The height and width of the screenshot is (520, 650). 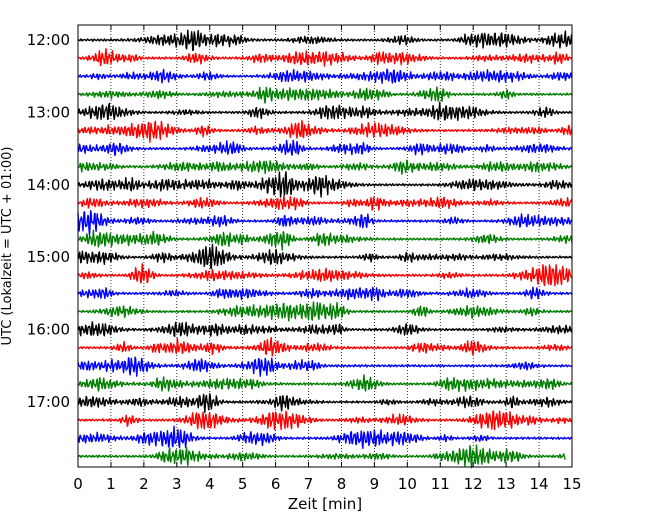 I want to click on x-tick-label: 6, so click(x=276, y=484).